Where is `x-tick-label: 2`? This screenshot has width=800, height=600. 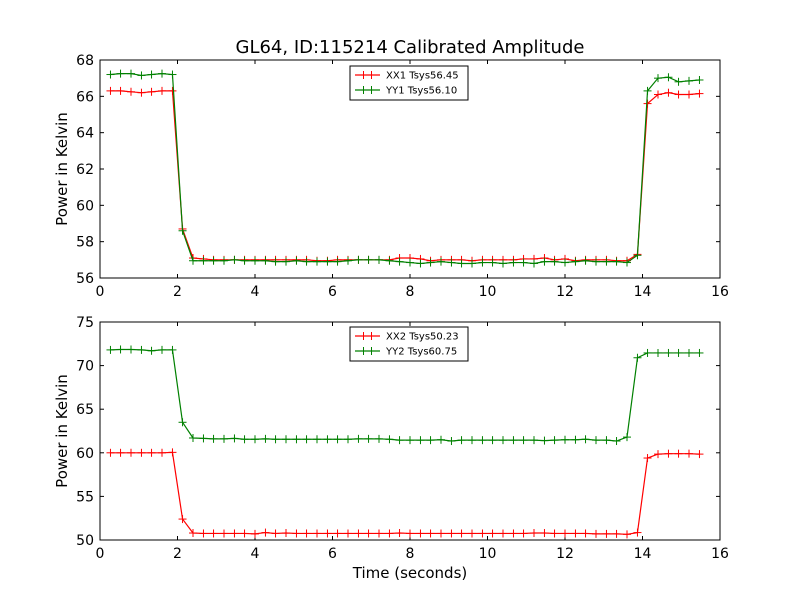
x-tick-label: 2 is located at coordinates (177, 292).